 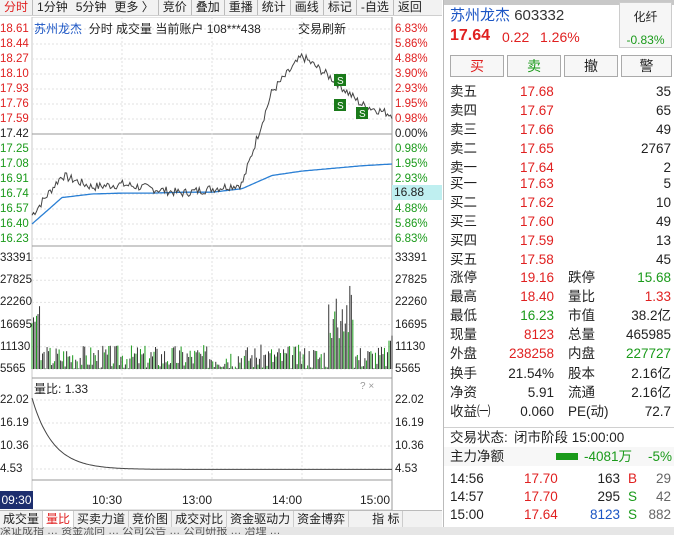 What do you see at coordinates (559, 392) in the screenshot?
I see `stats-row: 净资 5.91 流通 2.16亿` at bounding box center [559, 392].